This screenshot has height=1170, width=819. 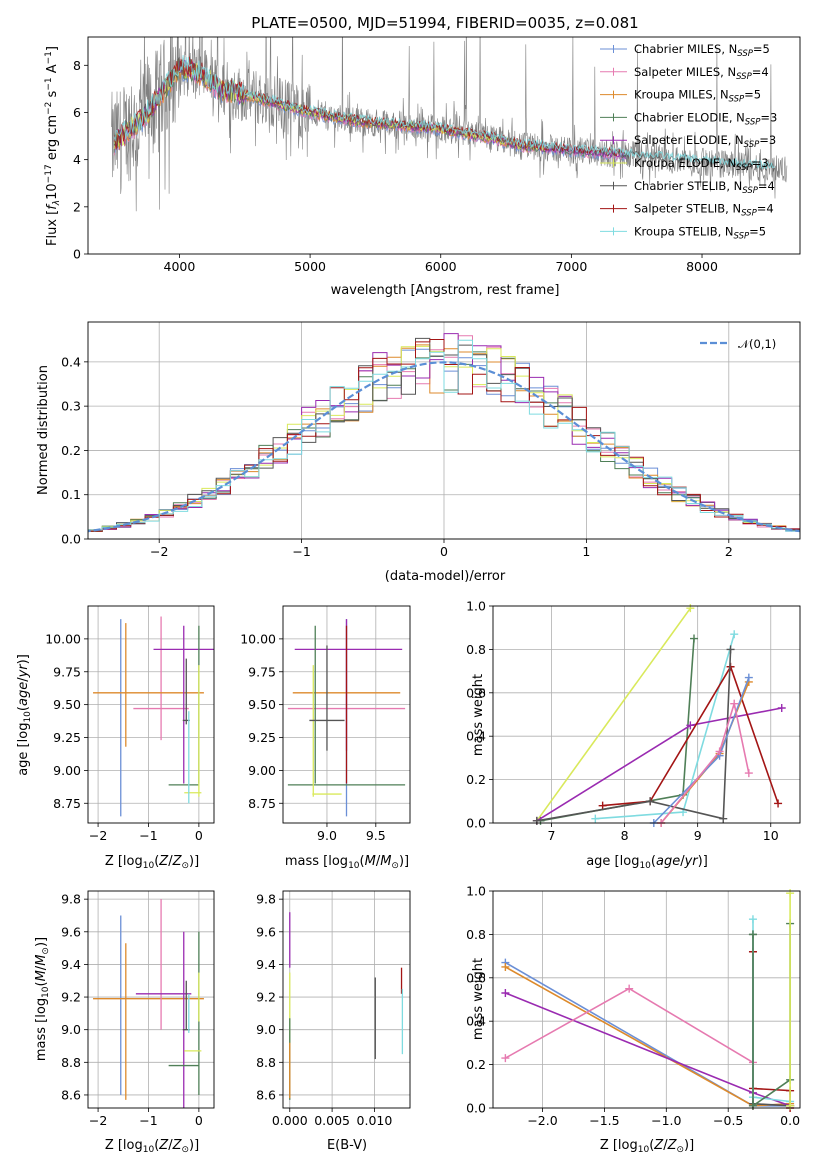 I want to click on ageZ-ytick-label: 9.25, so click(x=67, y=737).